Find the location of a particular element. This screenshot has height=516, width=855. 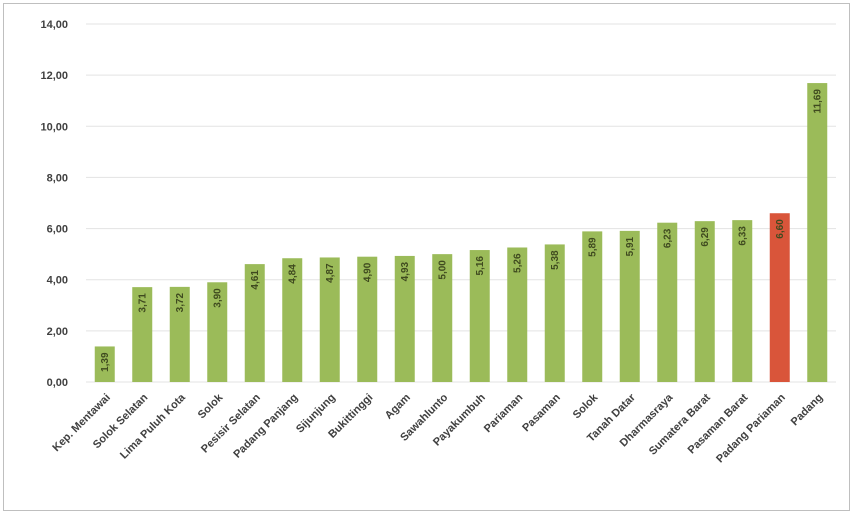

x-category-label: Padang is located at coordinates (807, 410).